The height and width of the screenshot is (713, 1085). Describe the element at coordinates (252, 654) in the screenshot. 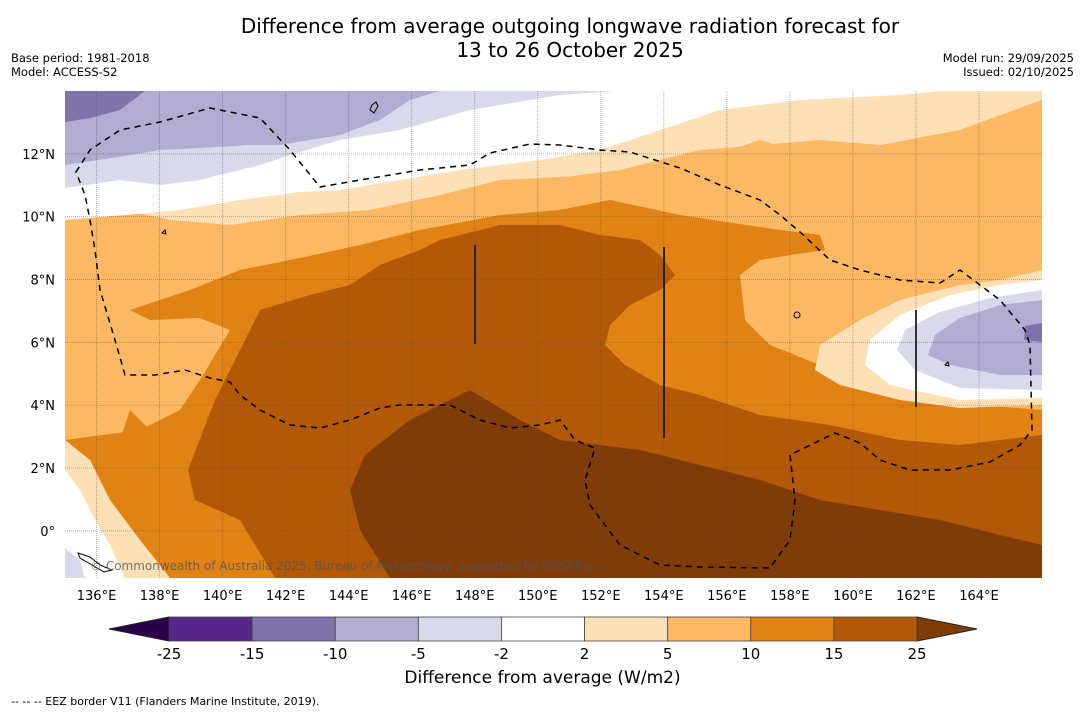

I see `colorbar-tick-label: -15` at that location.